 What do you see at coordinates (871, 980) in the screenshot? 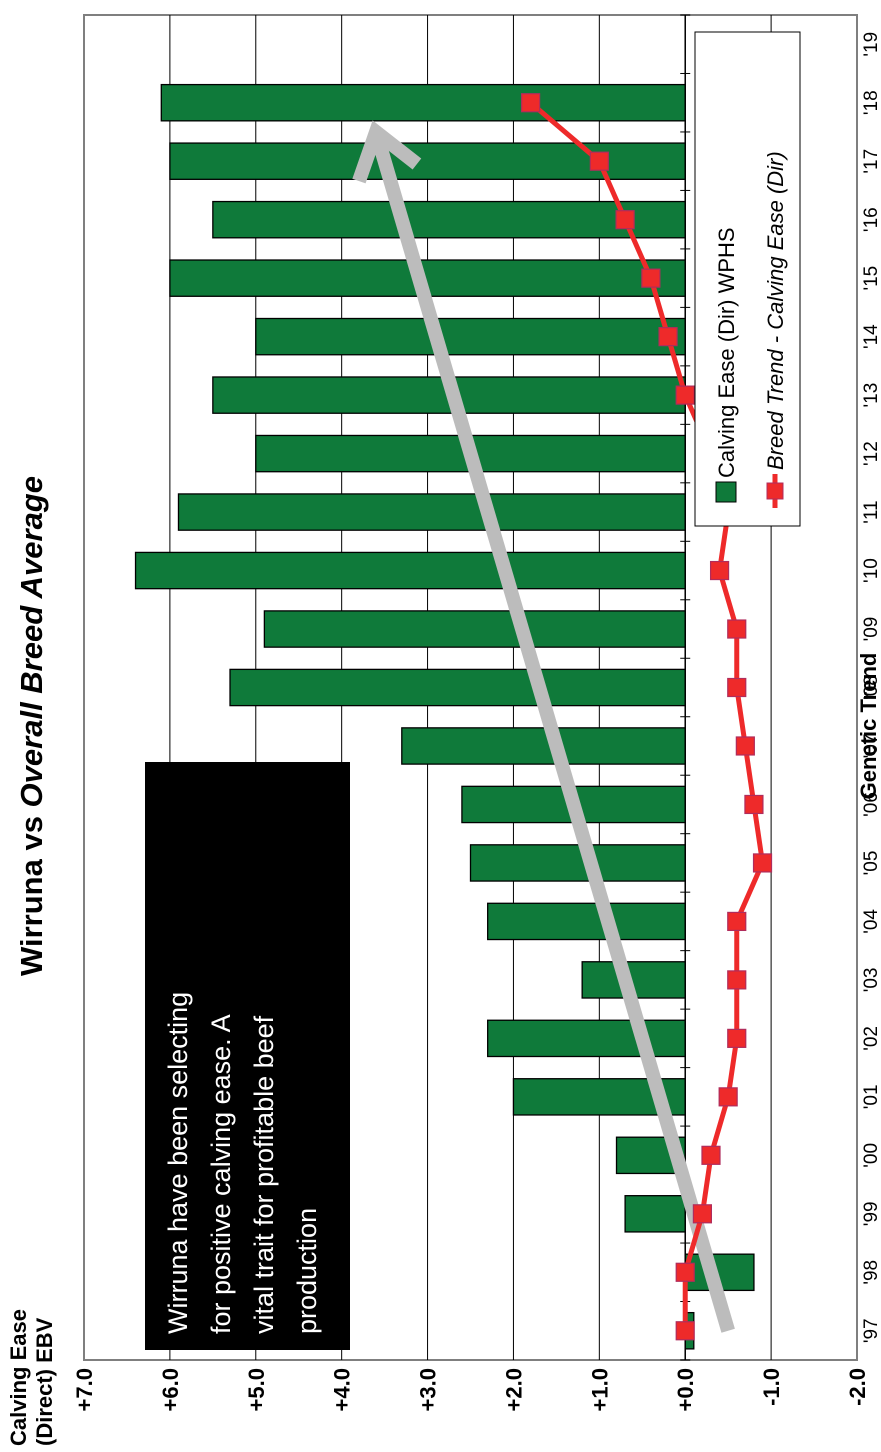
I see `x-tick-label: '03` at bounding box center [871, 980].